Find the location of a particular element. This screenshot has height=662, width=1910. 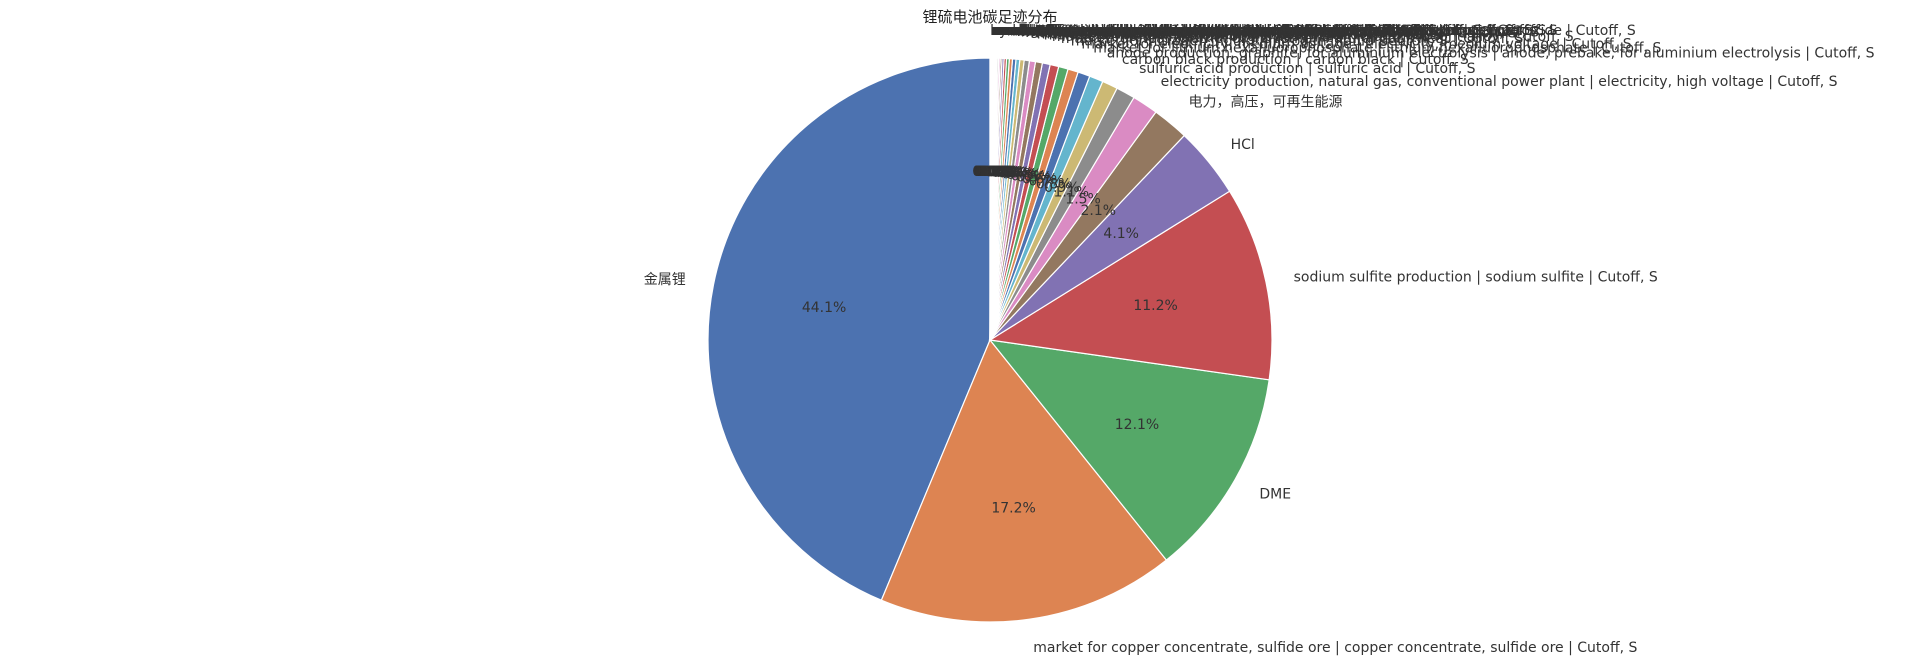

chart-title: 锂硫电池碳足迹分布 is located at coordinates (989, 17).